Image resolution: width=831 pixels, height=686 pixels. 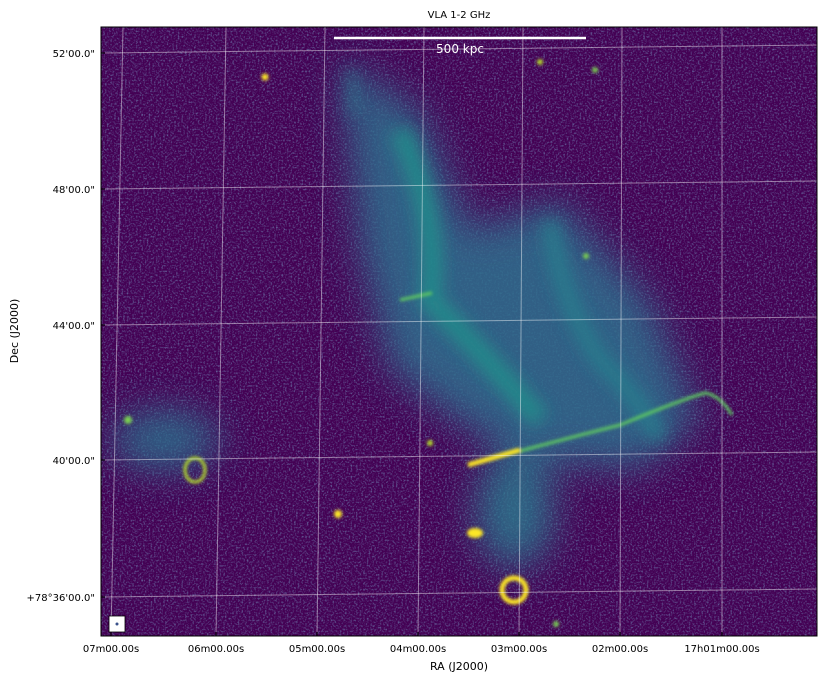 What do you see at coordinates (418, 649) in the screenshot?
I see `x-tick-label: 04m00.00s` at bounding box center [418, 649].